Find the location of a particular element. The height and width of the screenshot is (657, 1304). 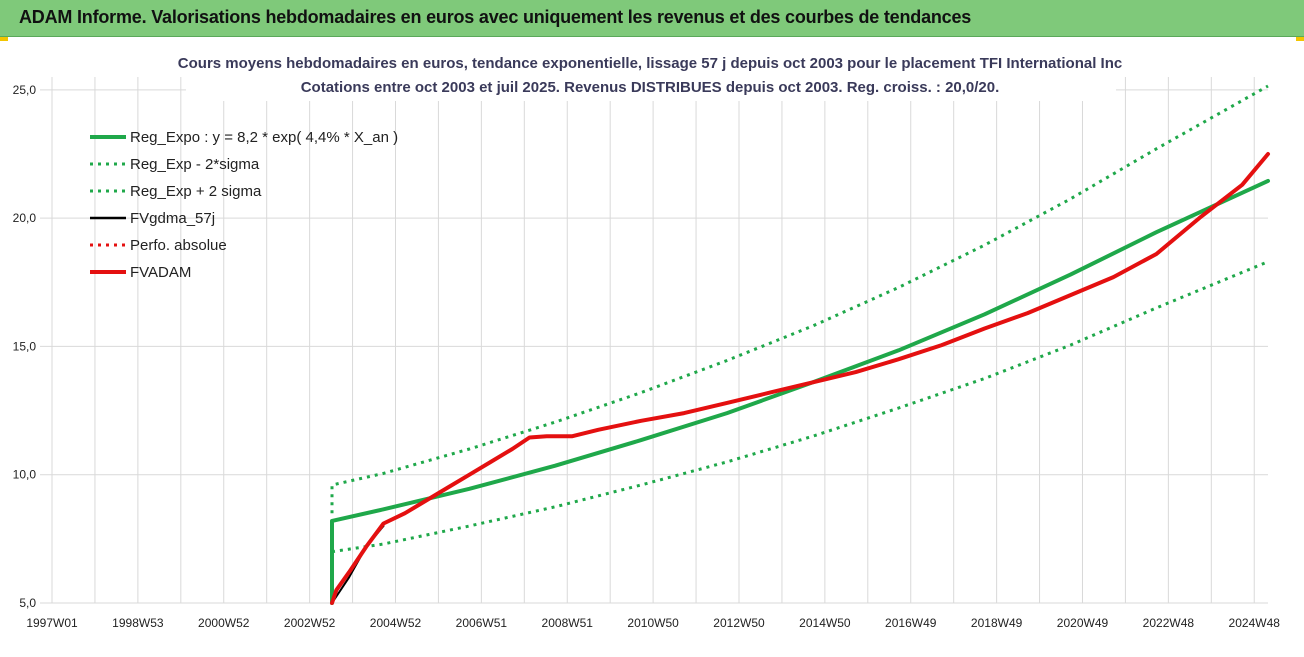

legend-label: Reg_Exp + 2 sigma is located at coordinates (196, 191).